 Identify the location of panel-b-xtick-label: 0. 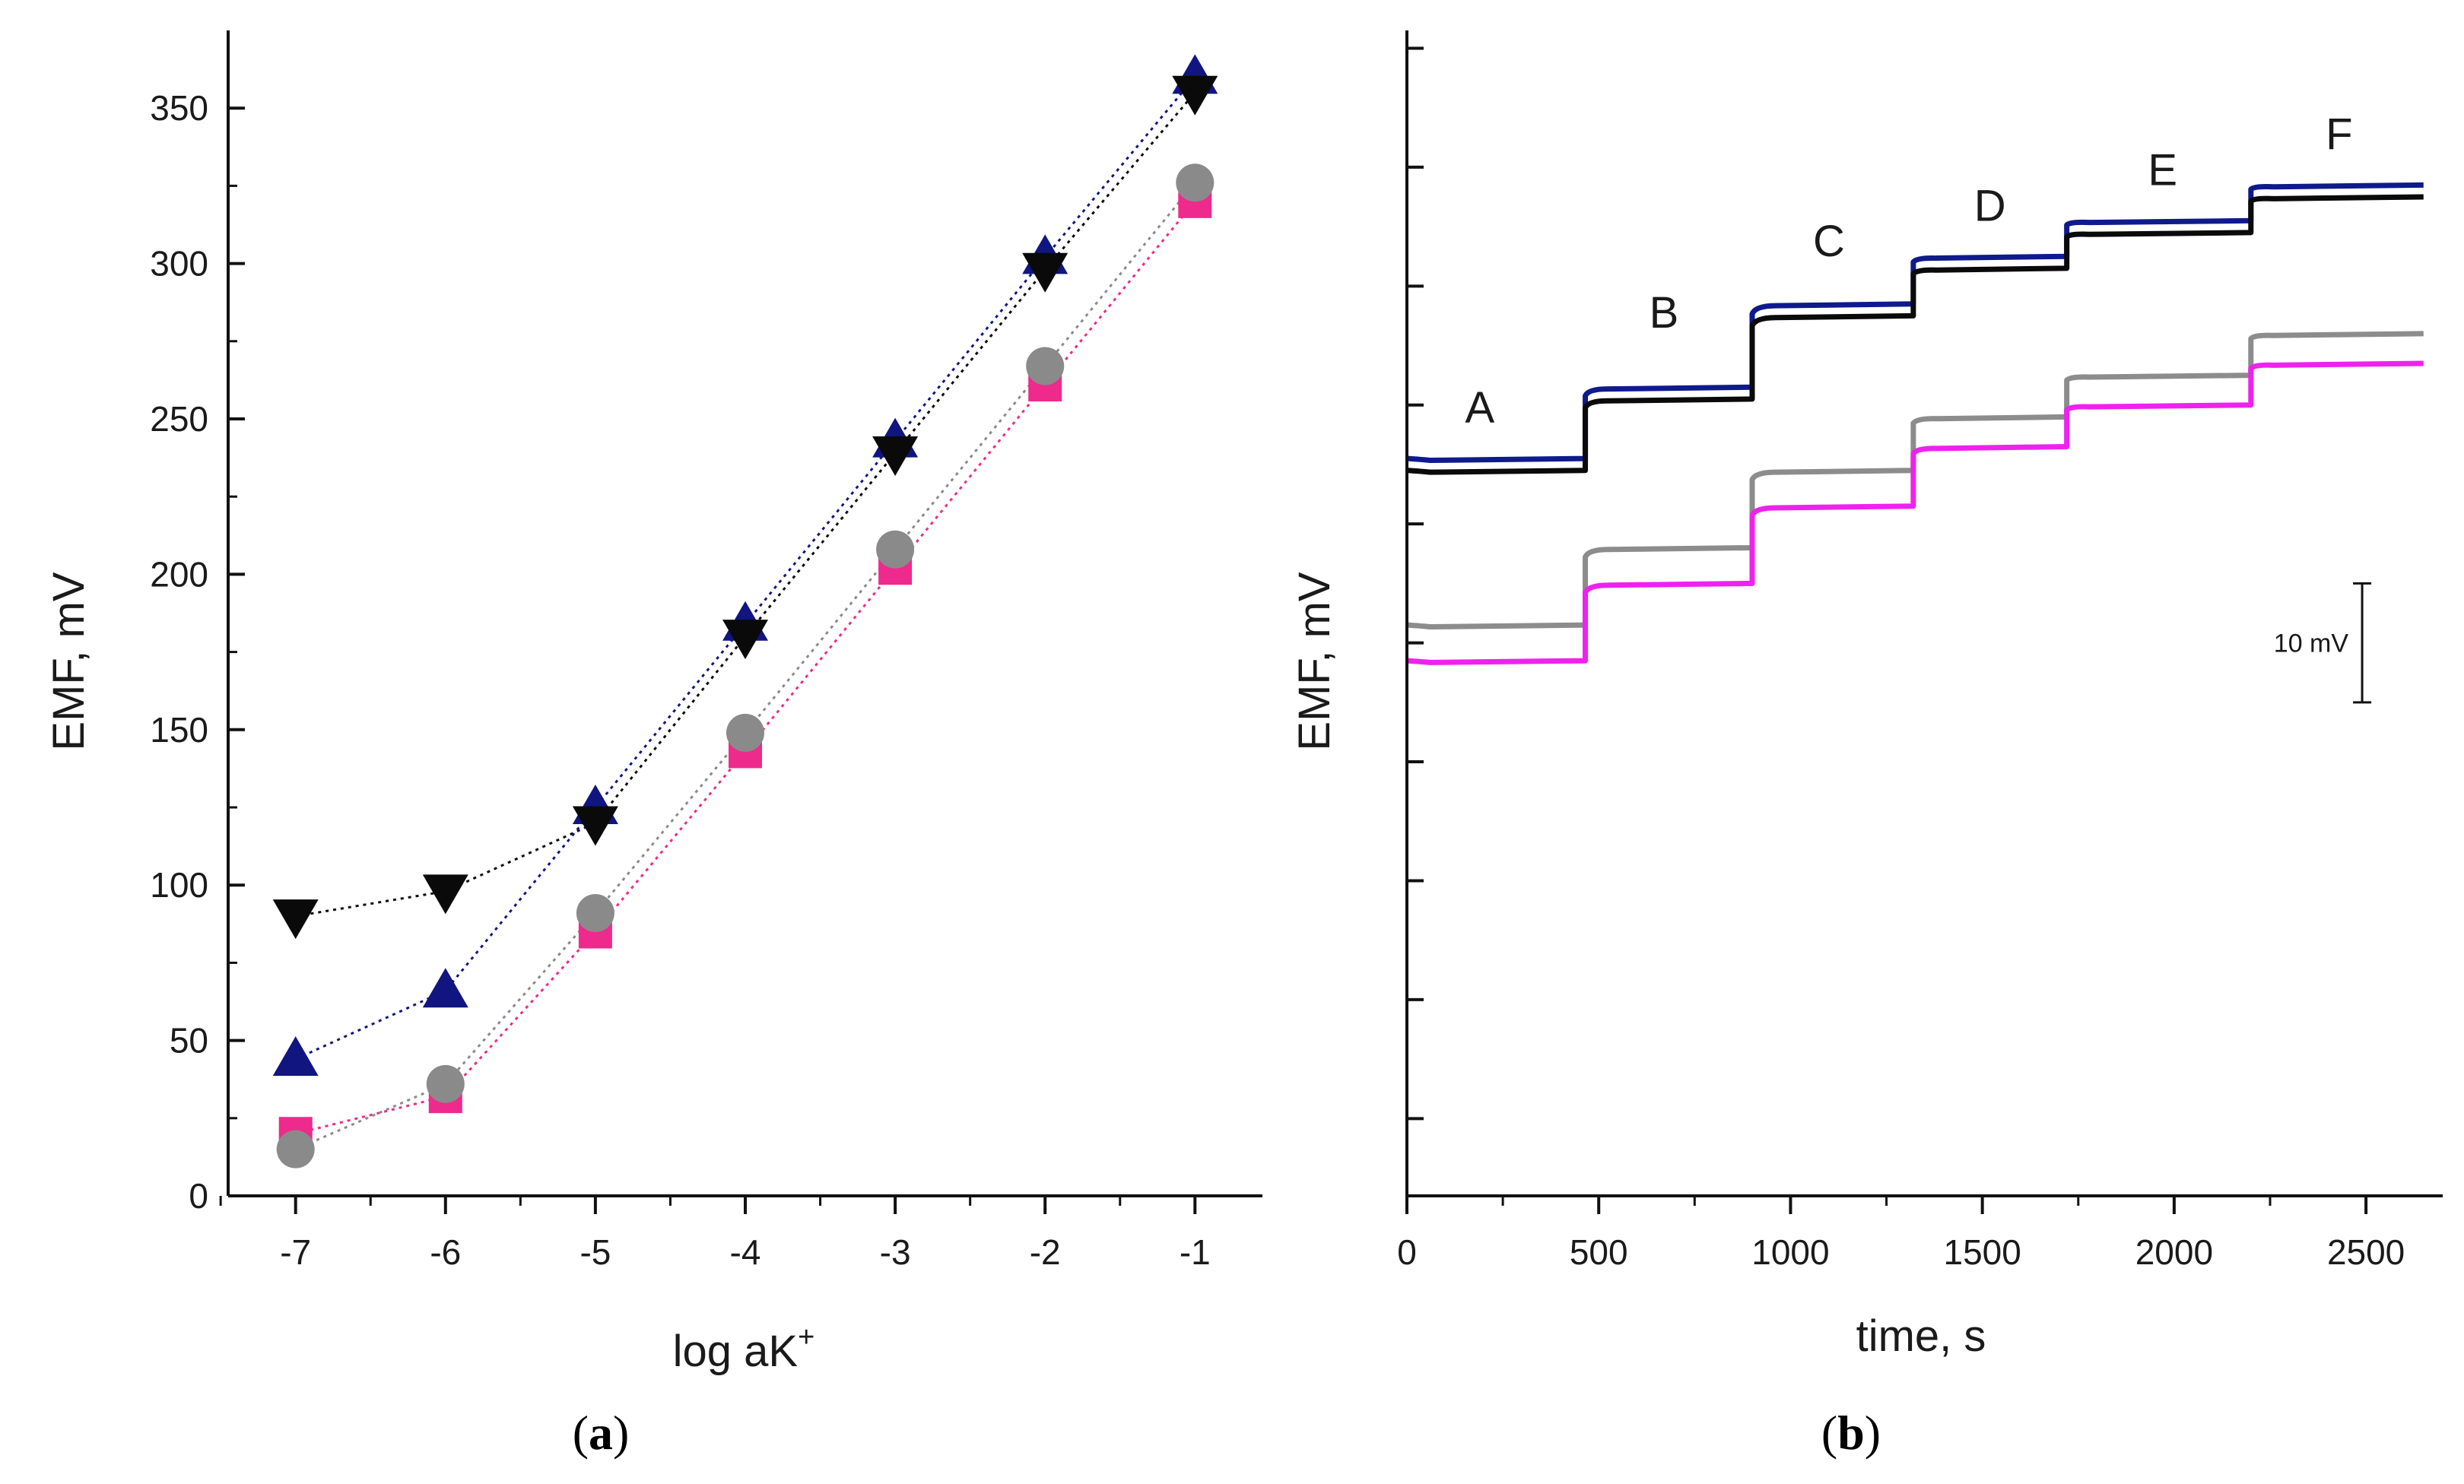
(1407, 1252).